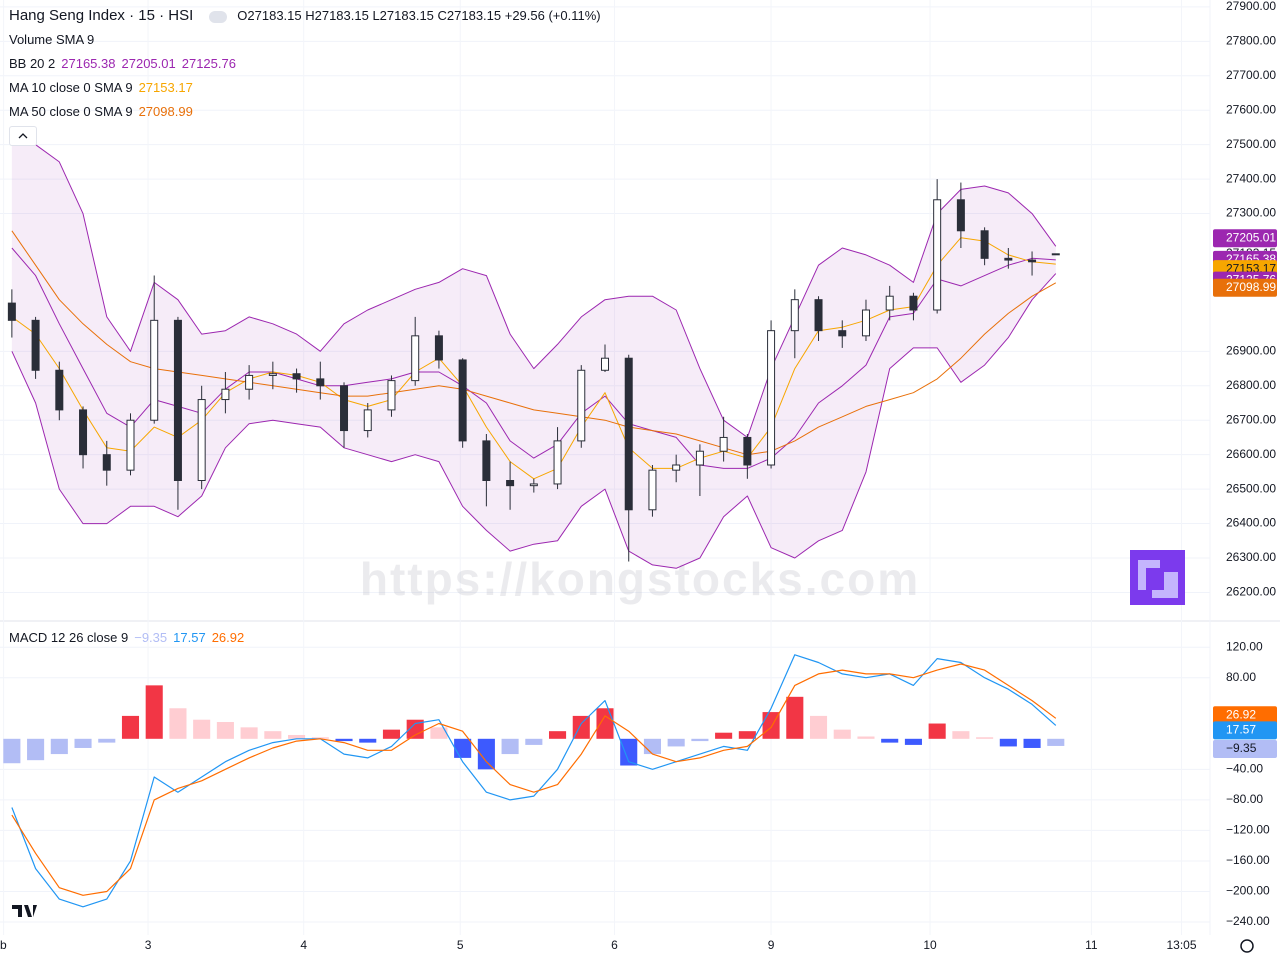 The width and height of the screenshot is (1280, 960). What do you see at coordinates (52, 39) in the screenshot?
I see `legend-label: Volume SMA 9` at bounding box center [52, 39].